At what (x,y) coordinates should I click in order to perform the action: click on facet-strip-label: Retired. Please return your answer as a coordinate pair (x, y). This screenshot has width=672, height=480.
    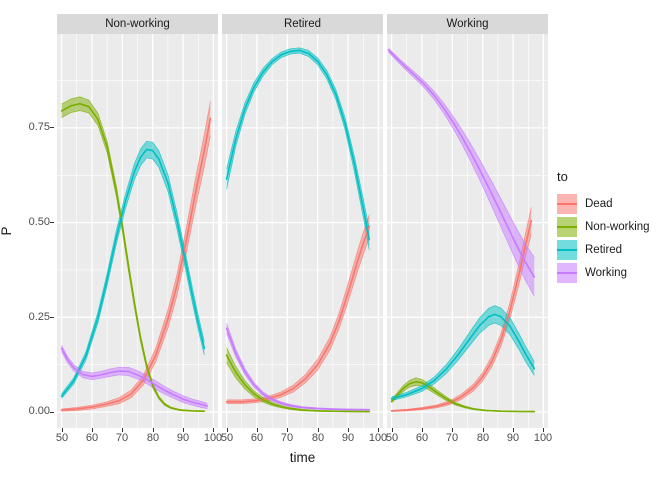
    Looking at the image, I should click on (302, 24).